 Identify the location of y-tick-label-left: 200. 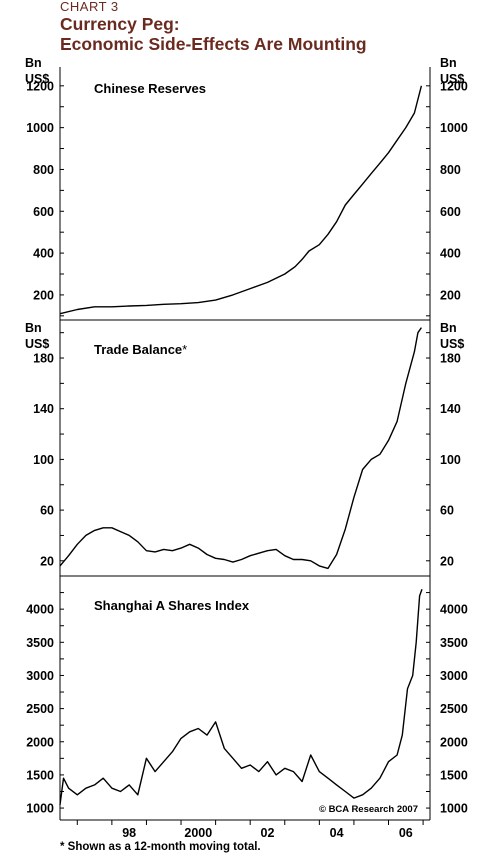
(43, 295).